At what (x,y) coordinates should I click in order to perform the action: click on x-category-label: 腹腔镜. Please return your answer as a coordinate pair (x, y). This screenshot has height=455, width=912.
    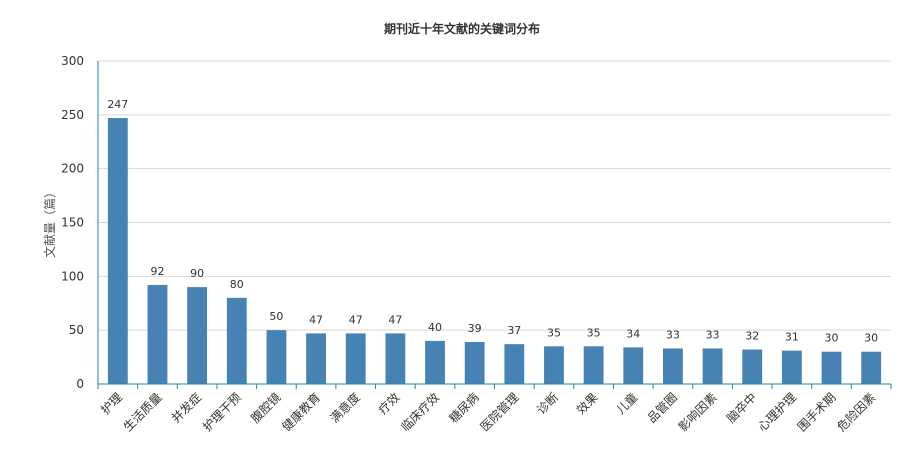
    Looking at the image, I should click on (265, 408).